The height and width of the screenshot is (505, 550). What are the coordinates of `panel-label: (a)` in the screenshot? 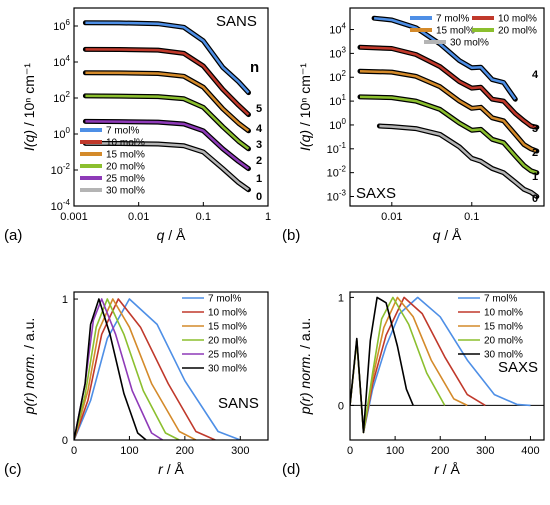 It's located at (13, 235).